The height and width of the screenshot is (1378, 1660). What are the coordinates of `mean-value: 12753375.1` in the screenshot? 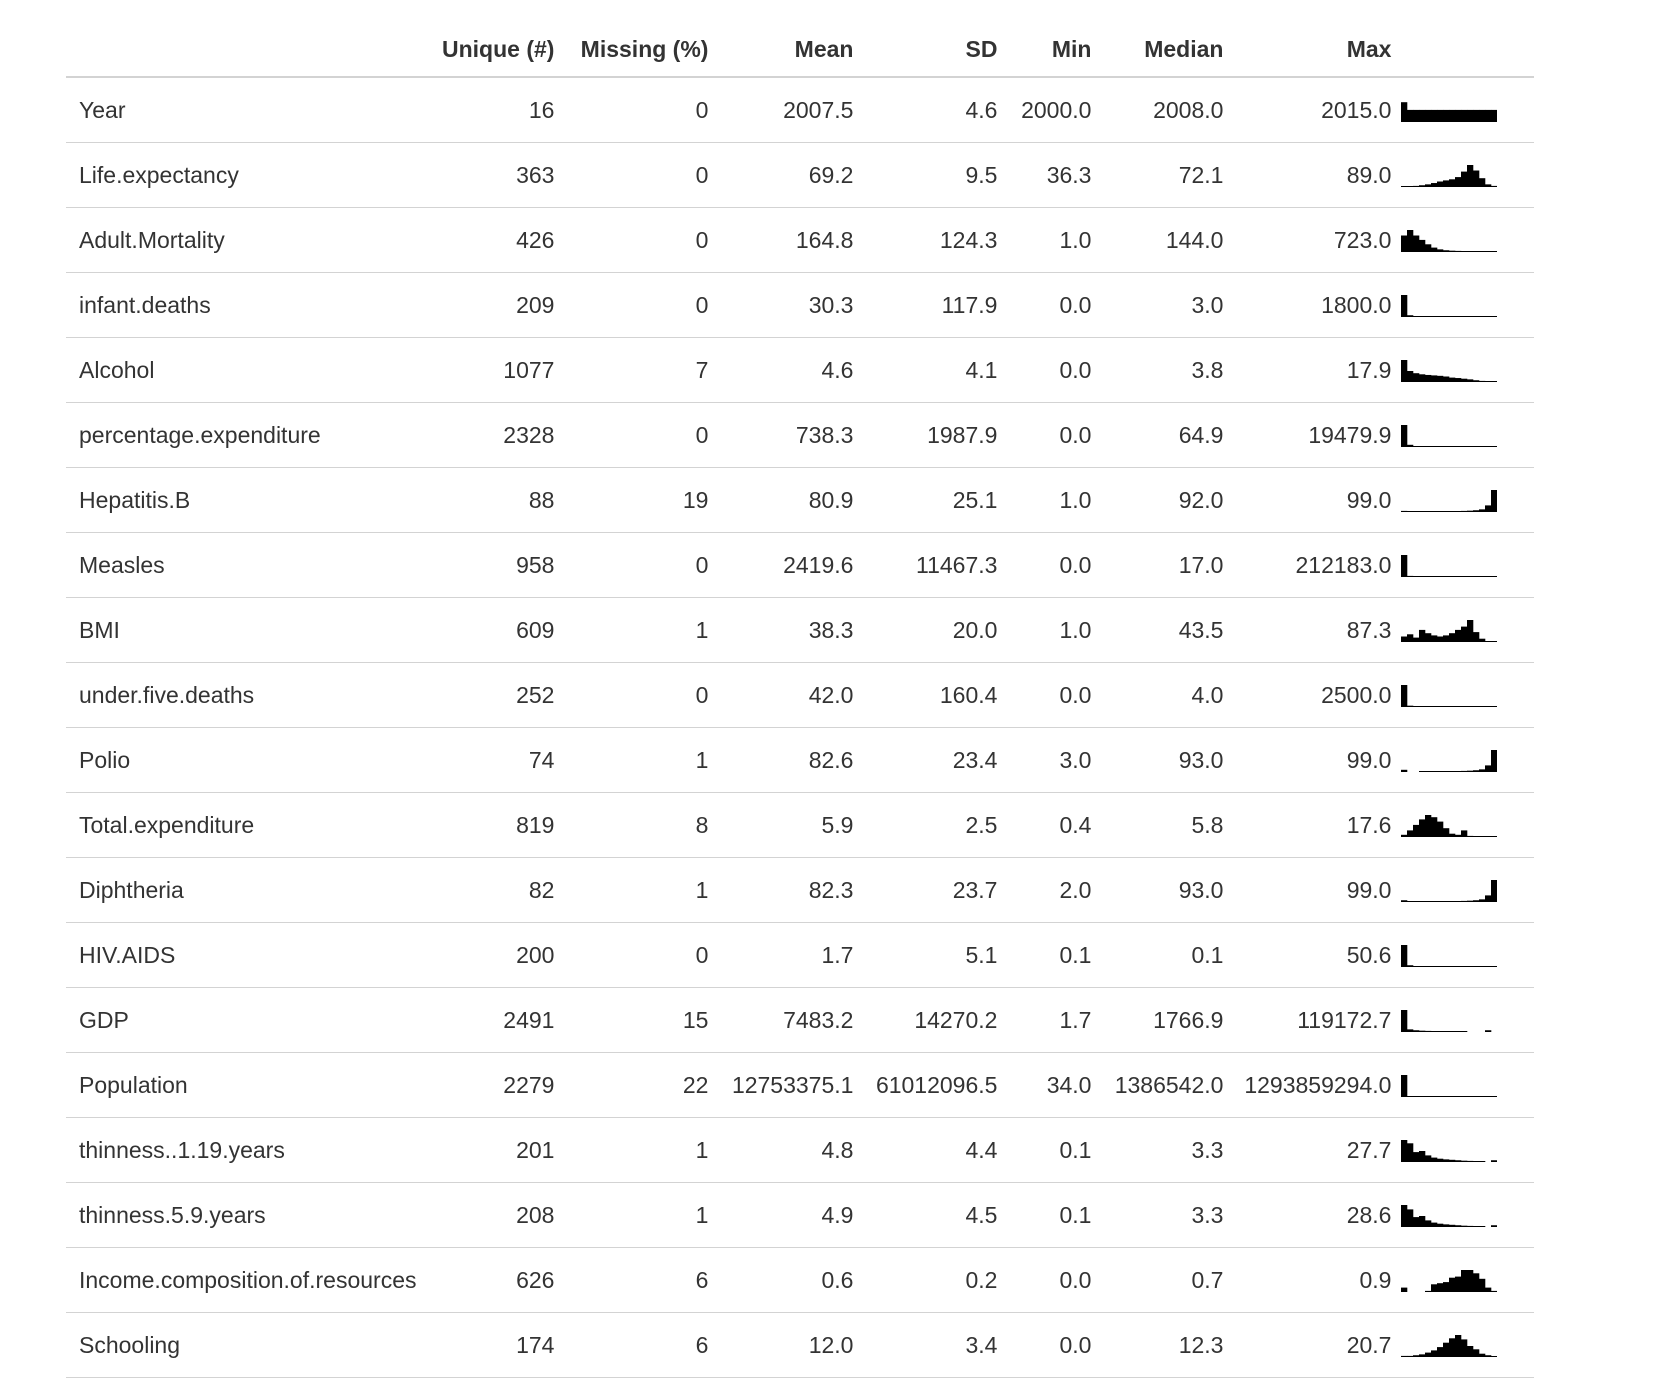 It's located at (781, 1085).